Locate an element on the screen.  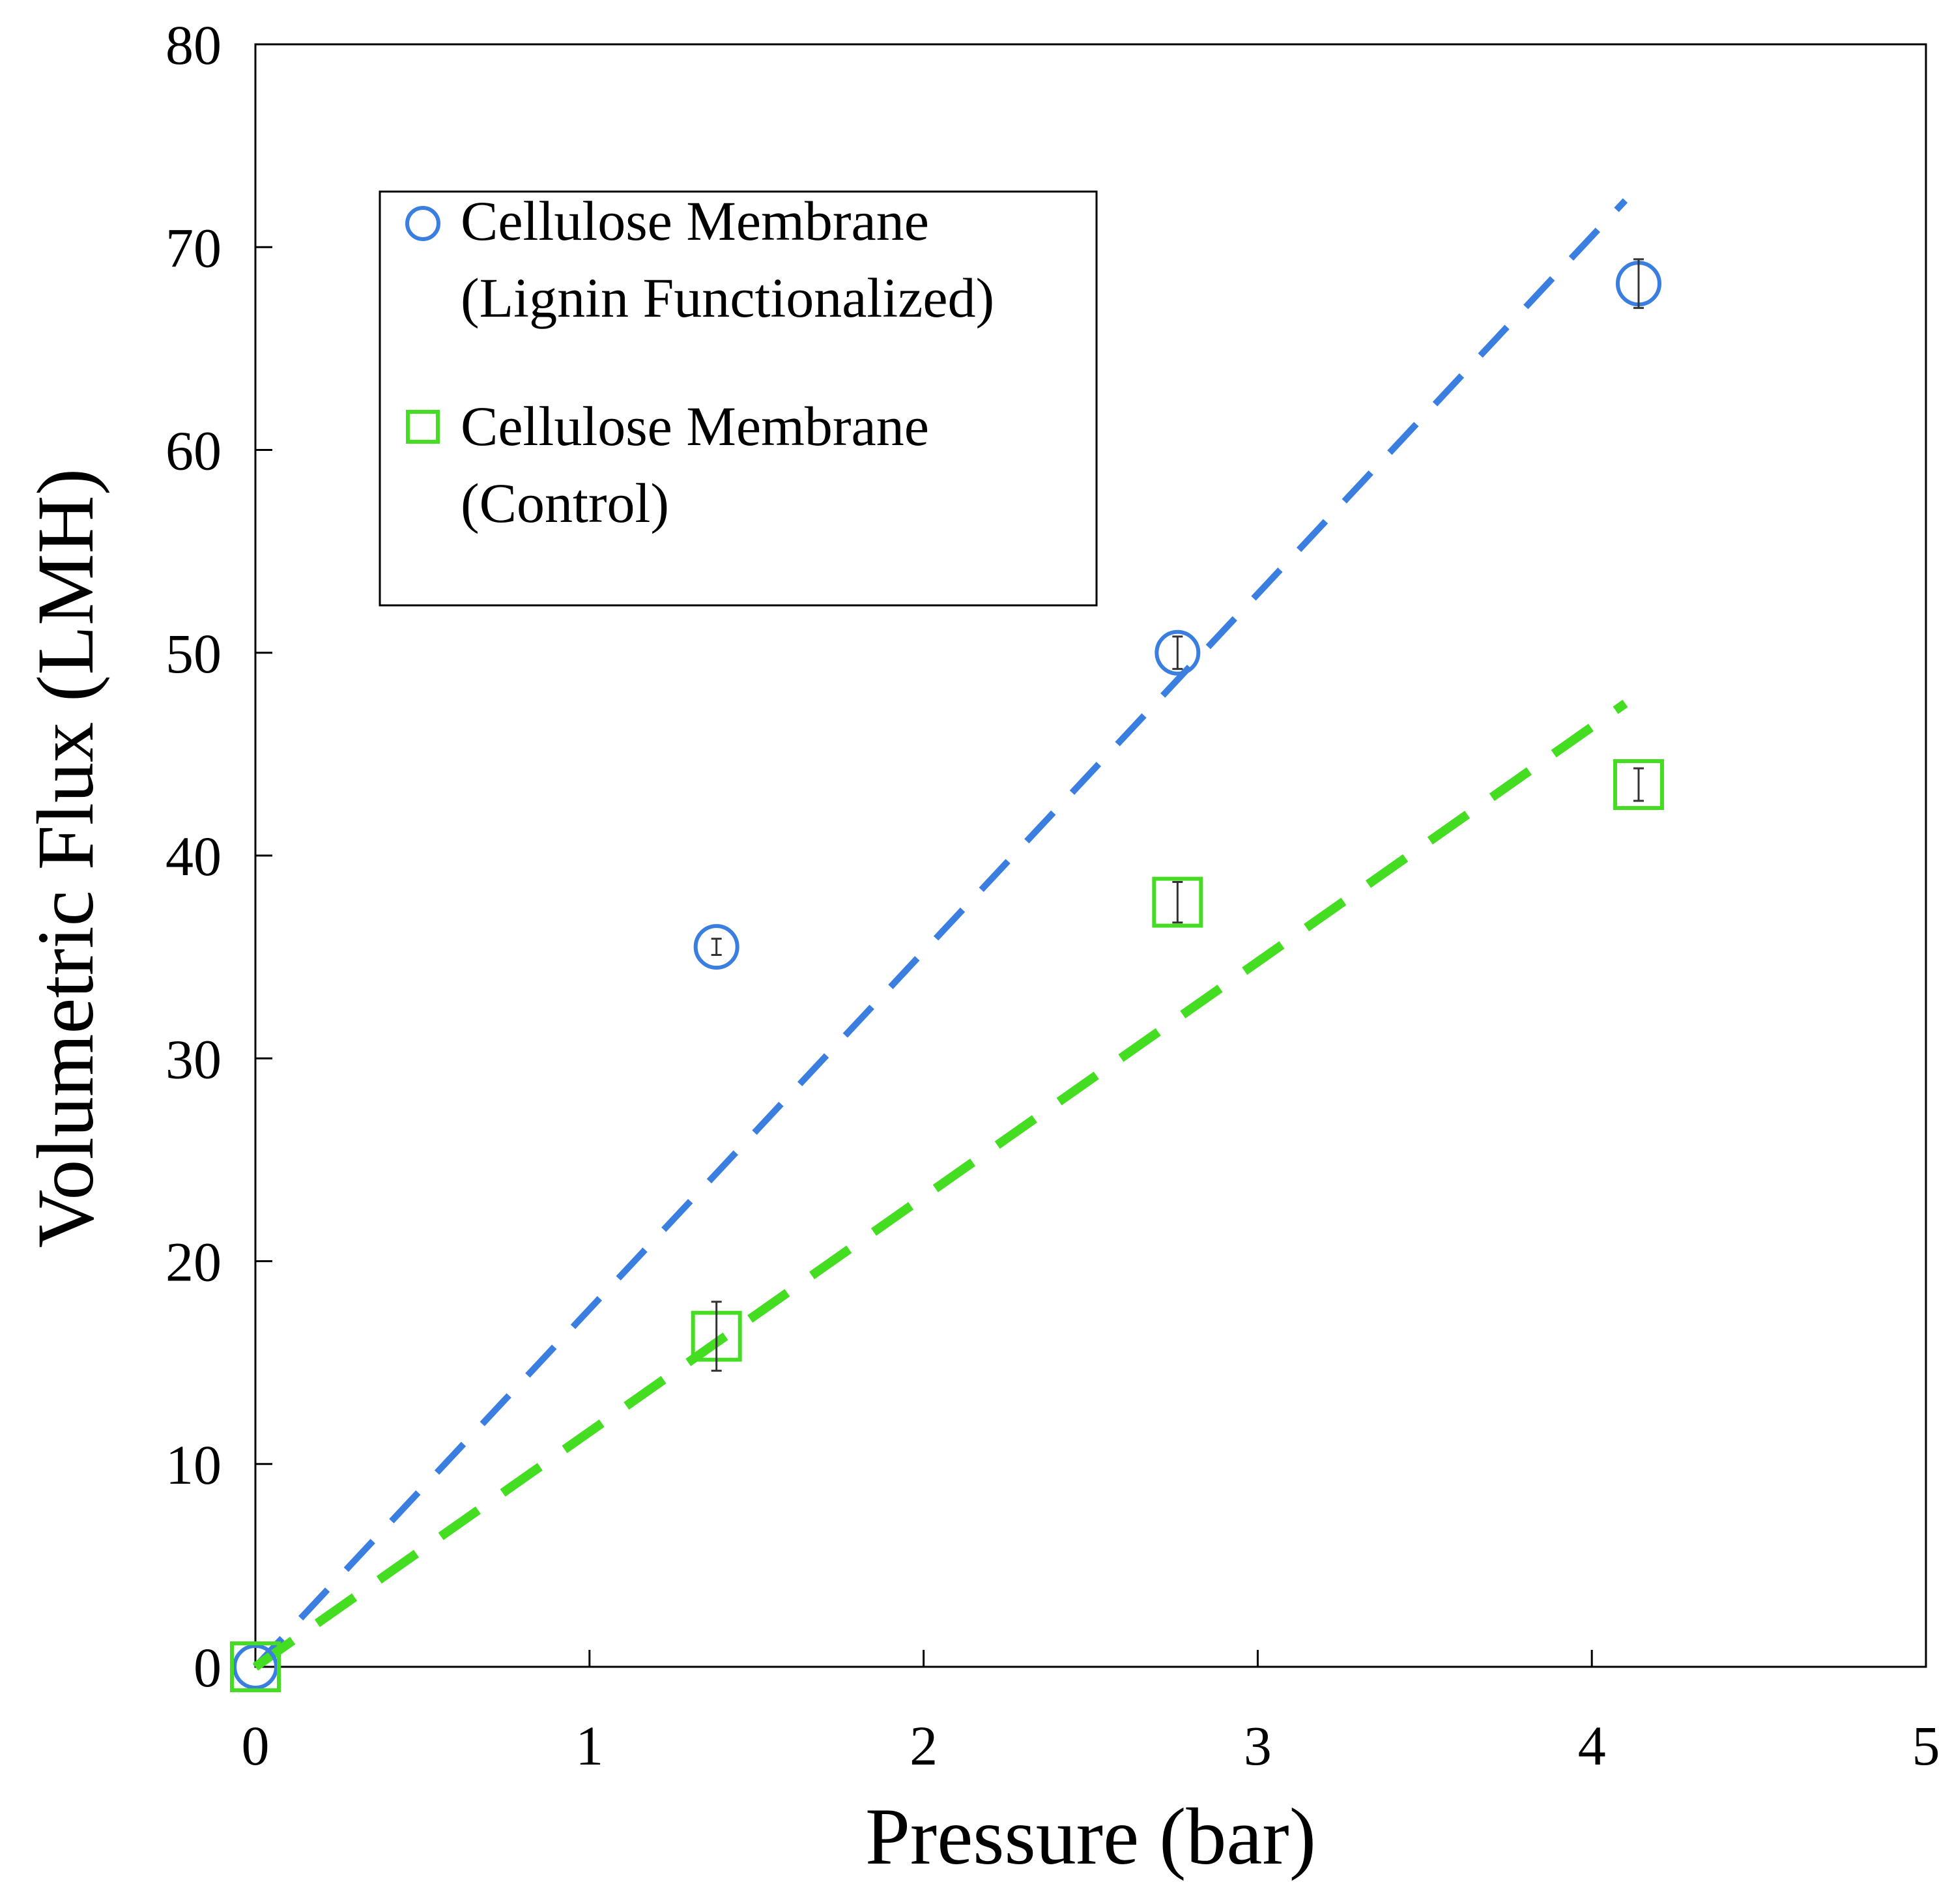
y-tick-label-70: 70 is located at coordinates (193, 248).